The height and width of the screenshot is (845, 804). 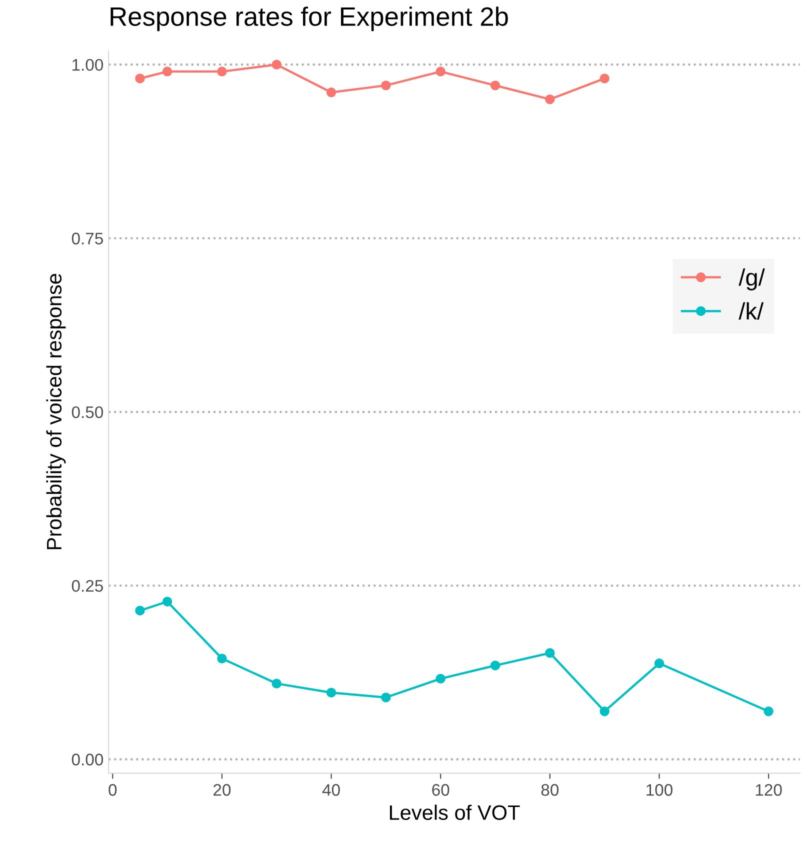 I want to click on y-tick-label: 0.50, so click(x=88, y=412).